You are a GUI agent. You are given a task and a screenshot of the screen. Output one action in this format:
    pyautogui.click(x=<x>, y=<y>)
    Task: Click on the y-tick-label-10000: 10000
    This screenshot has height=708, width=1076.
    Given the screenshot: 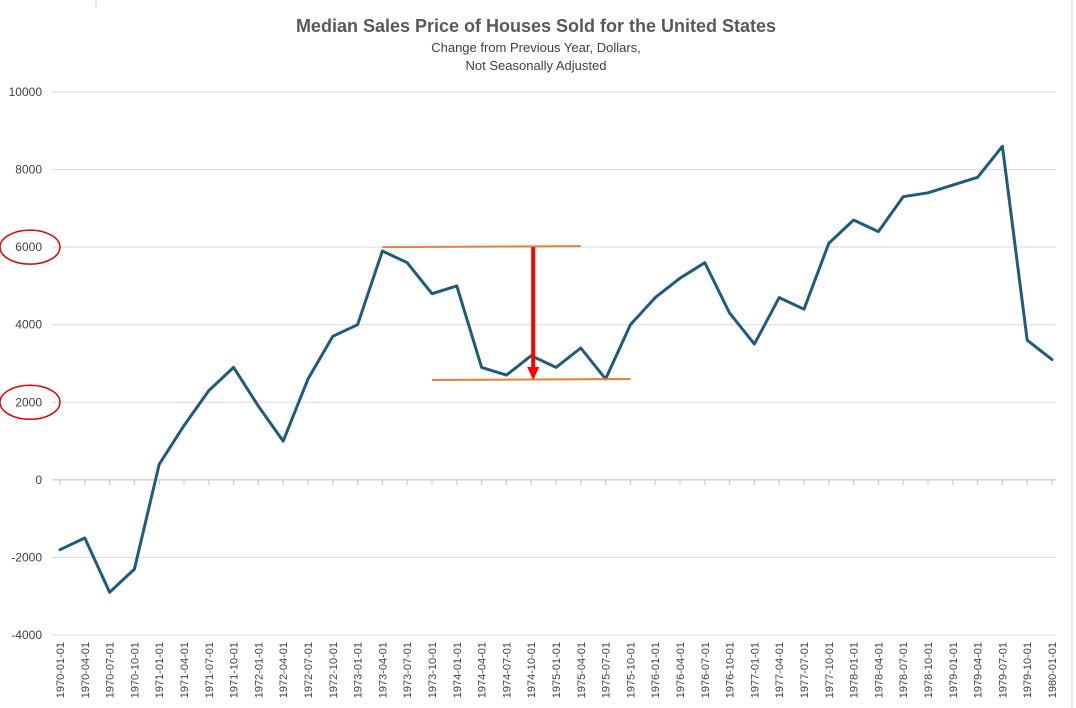 What is the action you would take?
    pyautogui.click(x=26, y=92)
    